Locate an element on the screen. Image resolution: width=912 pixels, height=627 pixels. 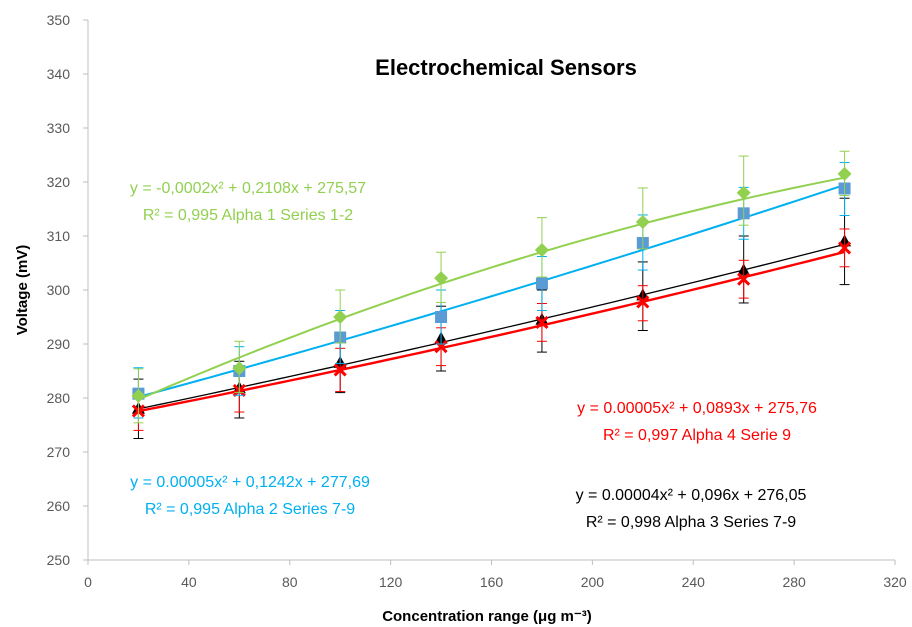
y-tick-label: 260 is located at coordinates (59, 506).